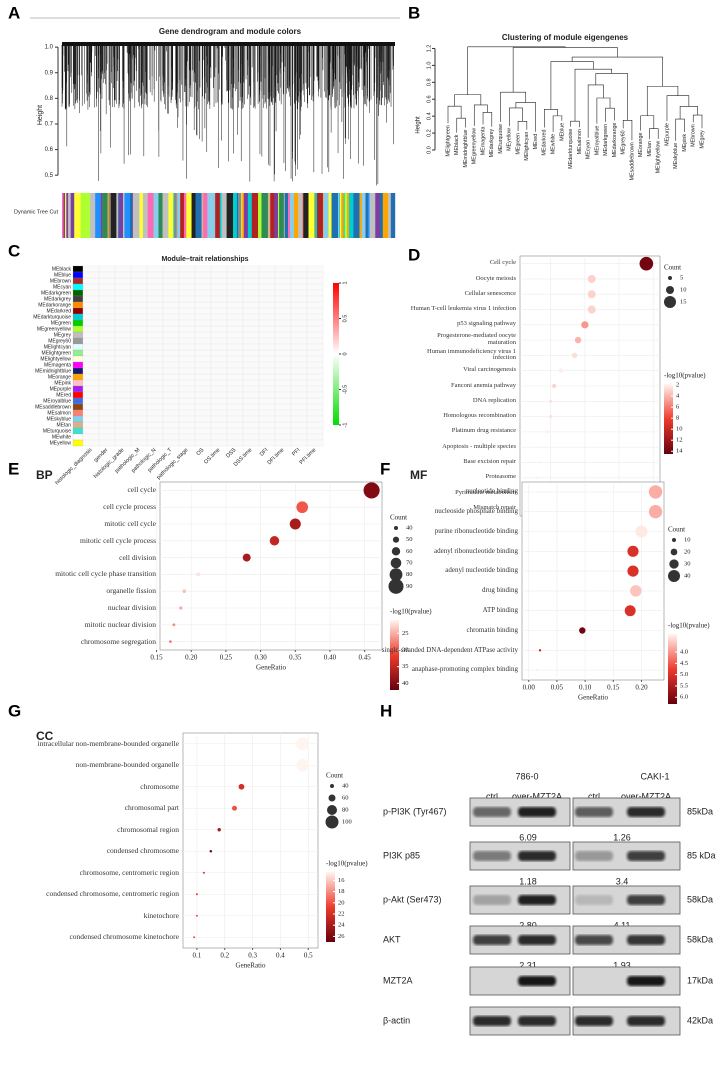  Describe the element at coordinates (687, 575) in the screenshot. I see `legend-label: 40` at that location.